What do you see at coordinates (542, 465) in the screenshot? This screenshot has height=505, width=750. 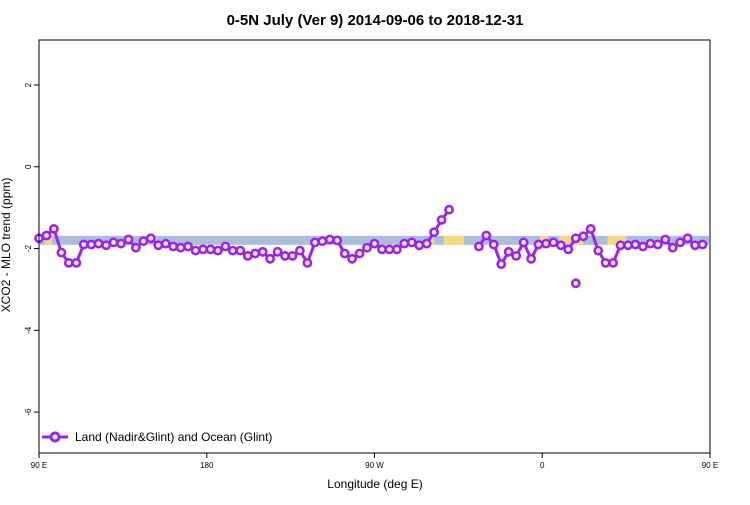 I see `x-tick-label: 0` at bounding box center [542, 465].